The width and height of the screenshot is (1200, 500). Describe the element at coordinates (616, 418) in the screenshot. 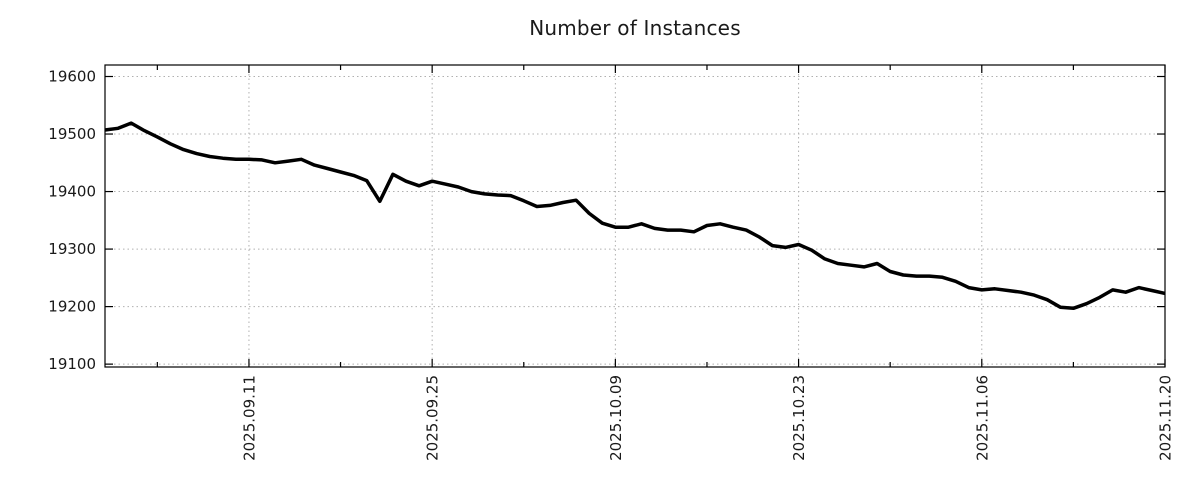

I see `x-tick-label: 2025.10.09` at that location.